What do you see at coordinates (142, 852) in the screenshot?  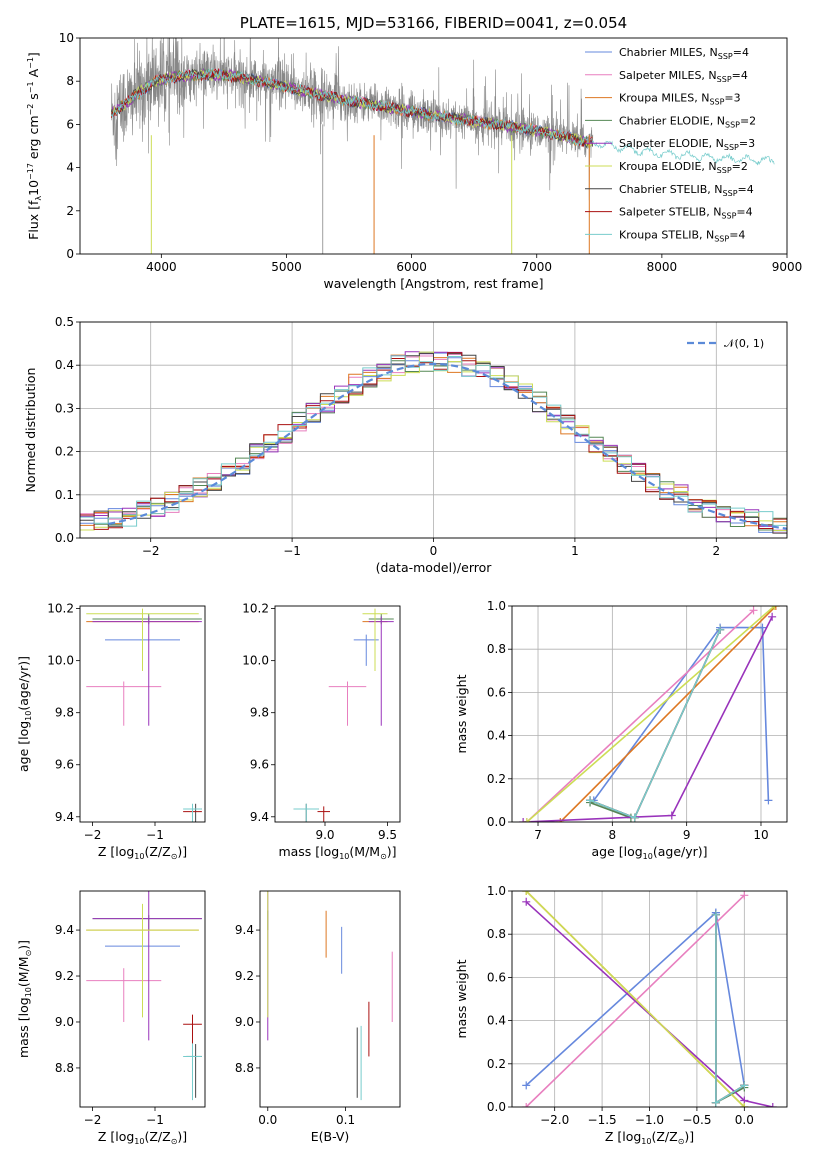 I see `x-axis-label: Z [log10(Z/Z⊙)]` at bounding box center [142, 852].